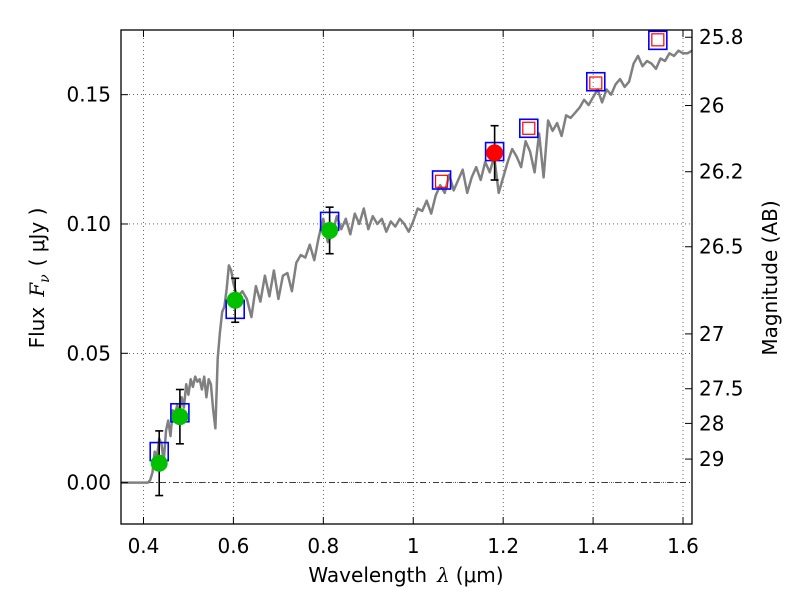  Describe the element at coordinates (683, 546) in the screenshot. I see `x-tick-label: 1.6` at that location.